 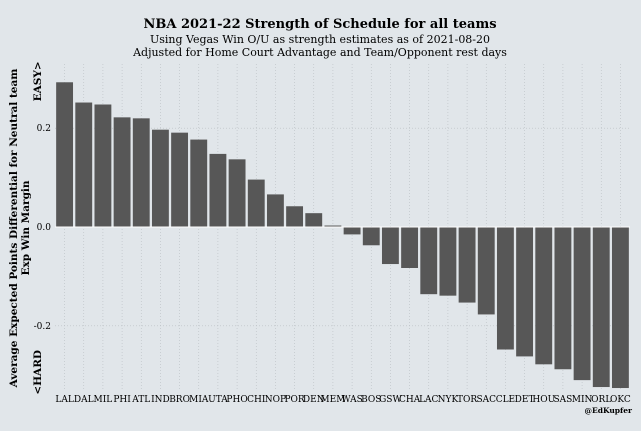 I want to click on bar-den, so click(x=314, y=220).